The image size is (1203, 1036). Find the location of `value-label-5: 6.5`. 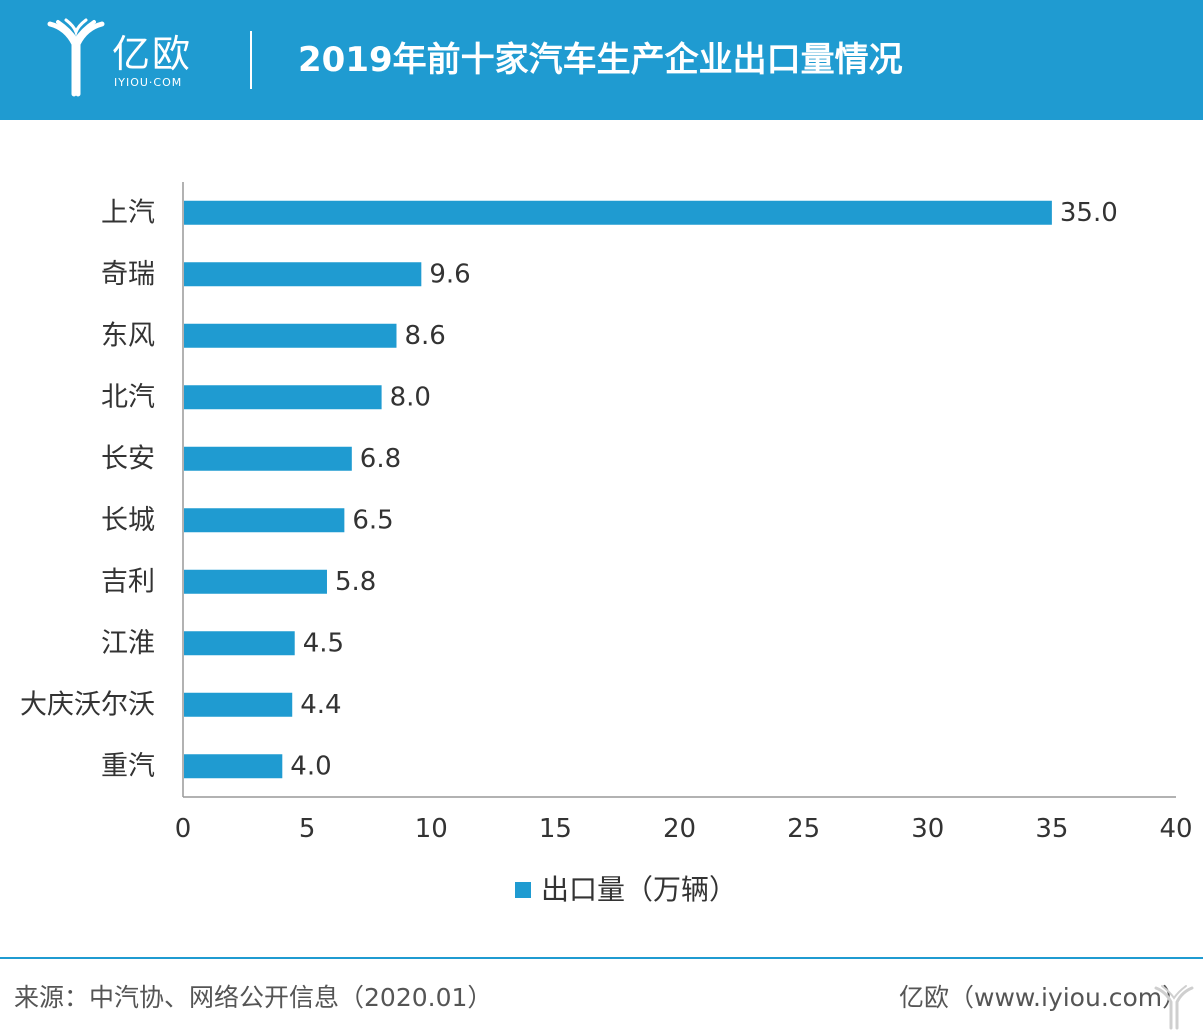

value-label-5: 6.5 is located at coordinates (372, 520).